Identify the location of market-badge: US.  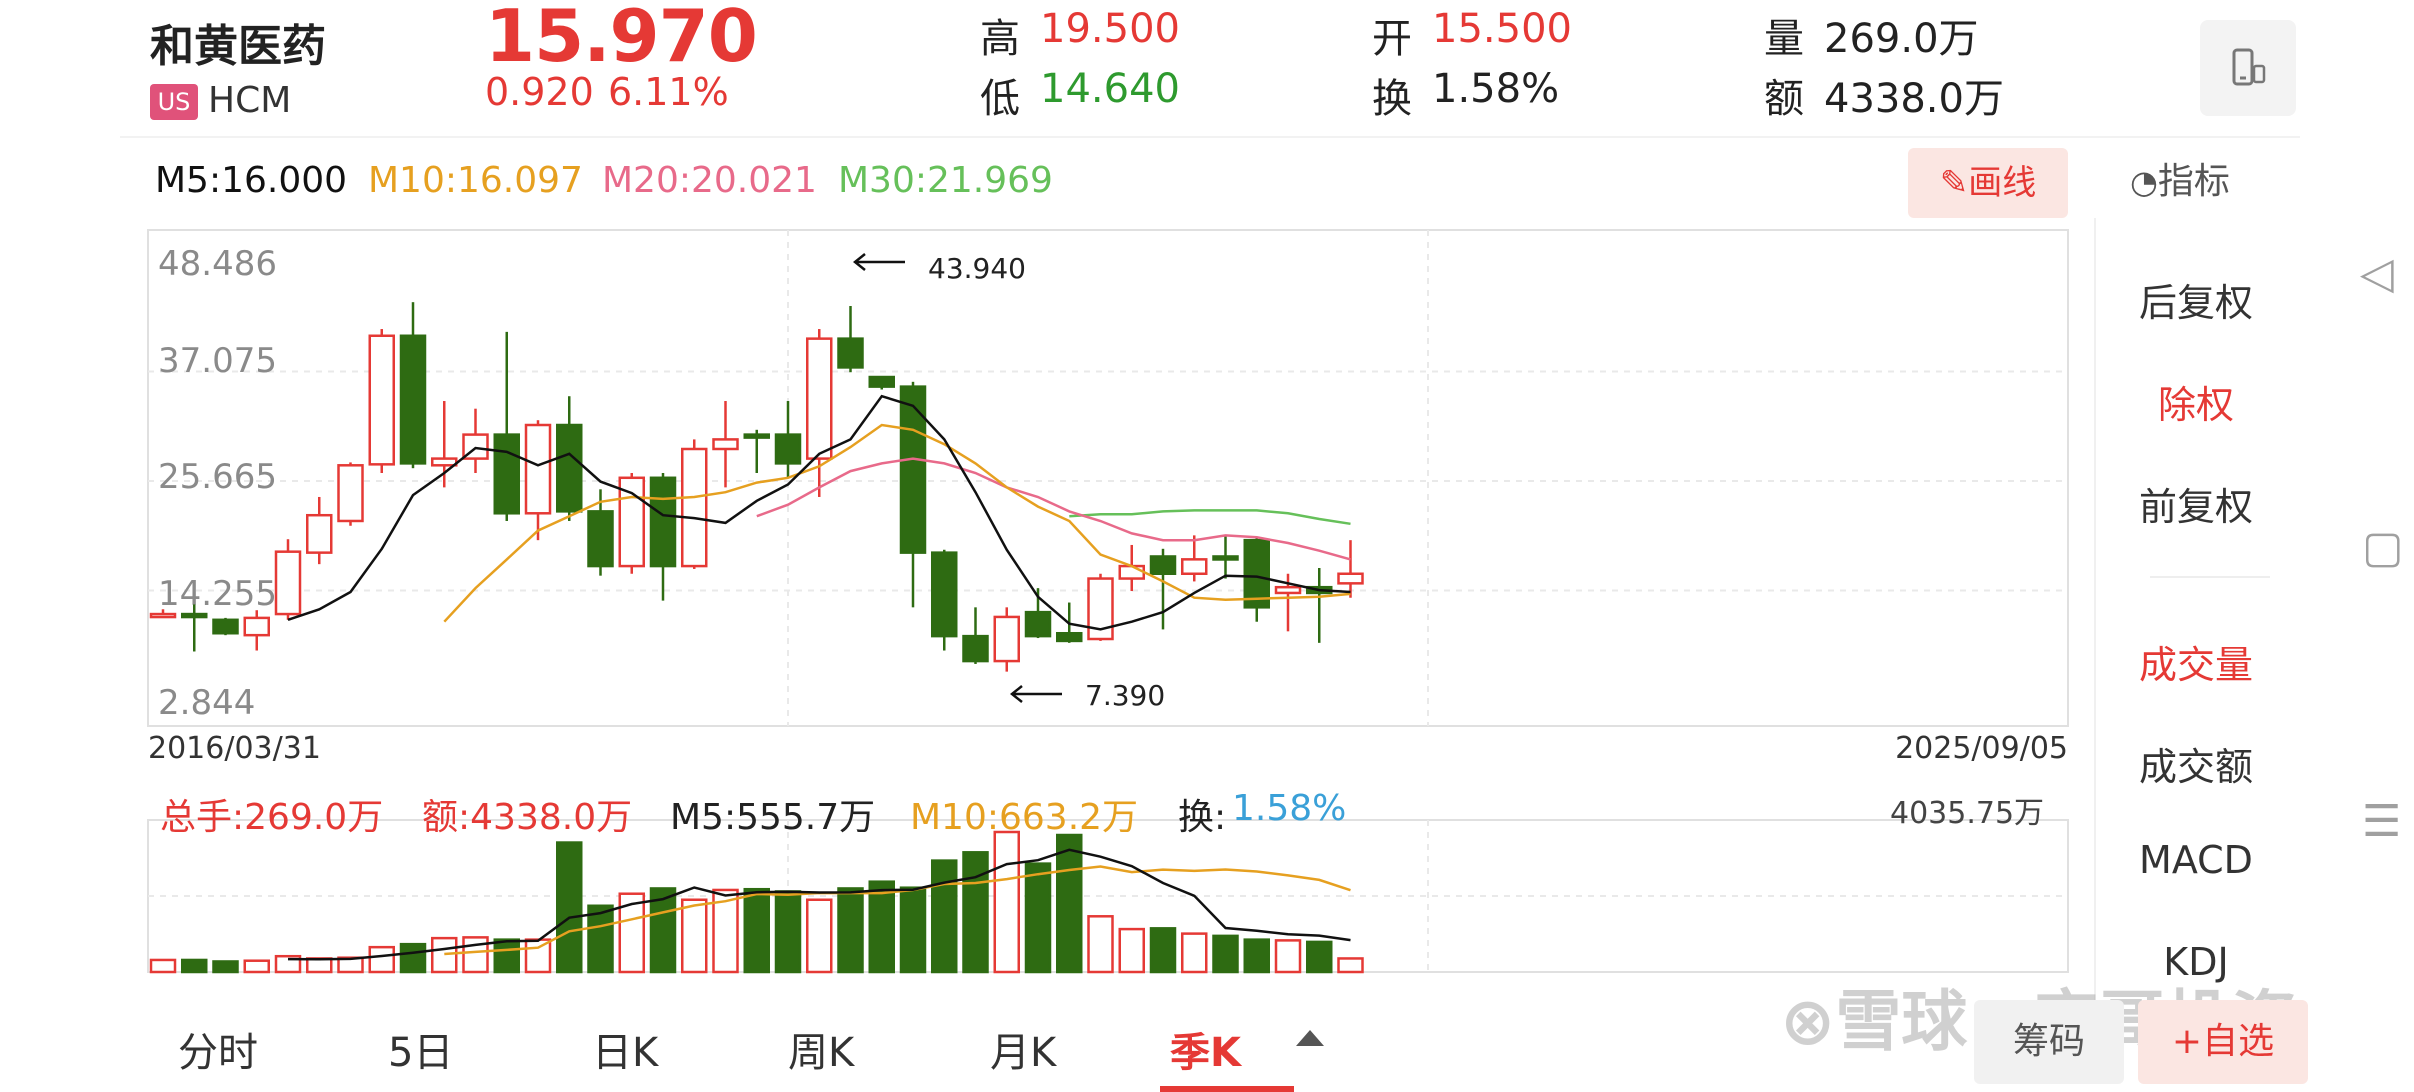
(174, 102).